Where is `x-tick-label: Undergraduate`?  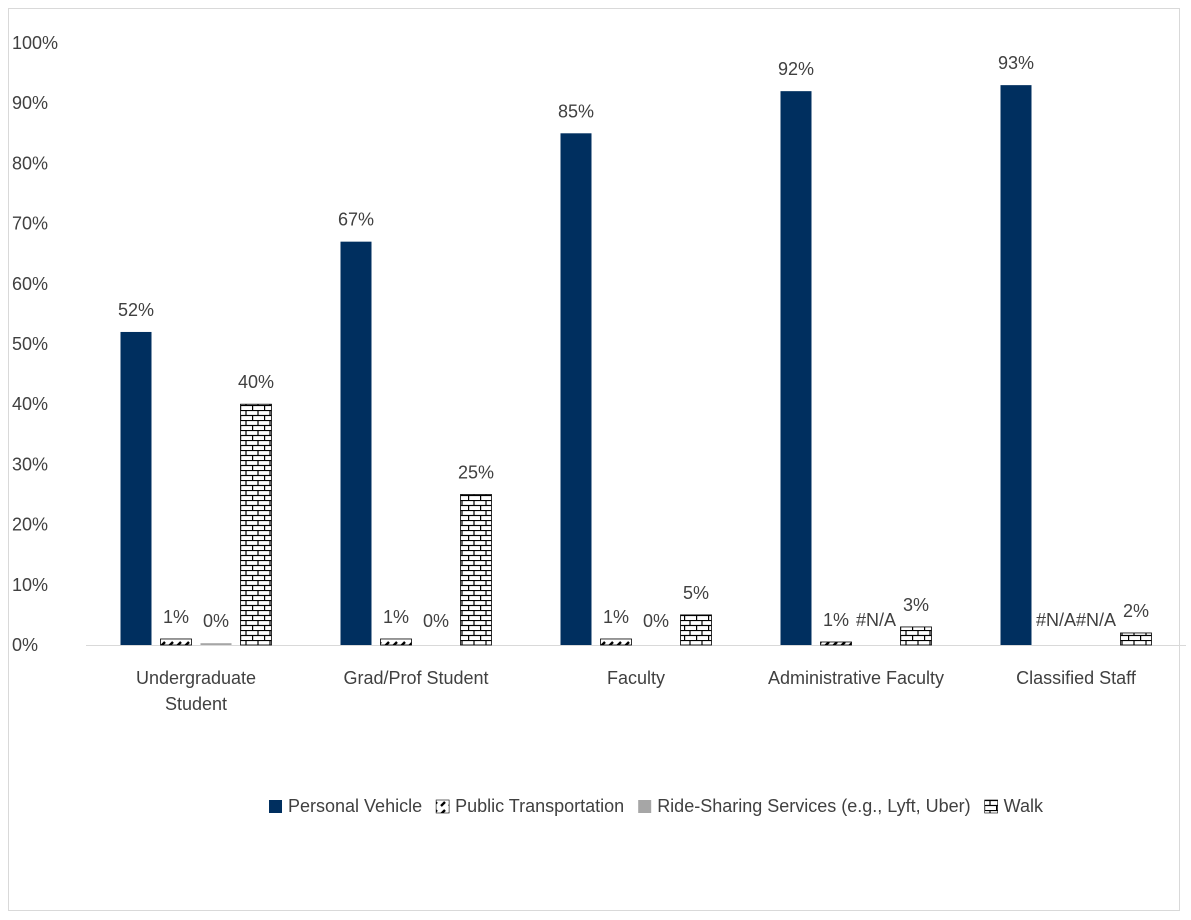
x-tick-label: Undergraduate is located at coordinates (196, 678).